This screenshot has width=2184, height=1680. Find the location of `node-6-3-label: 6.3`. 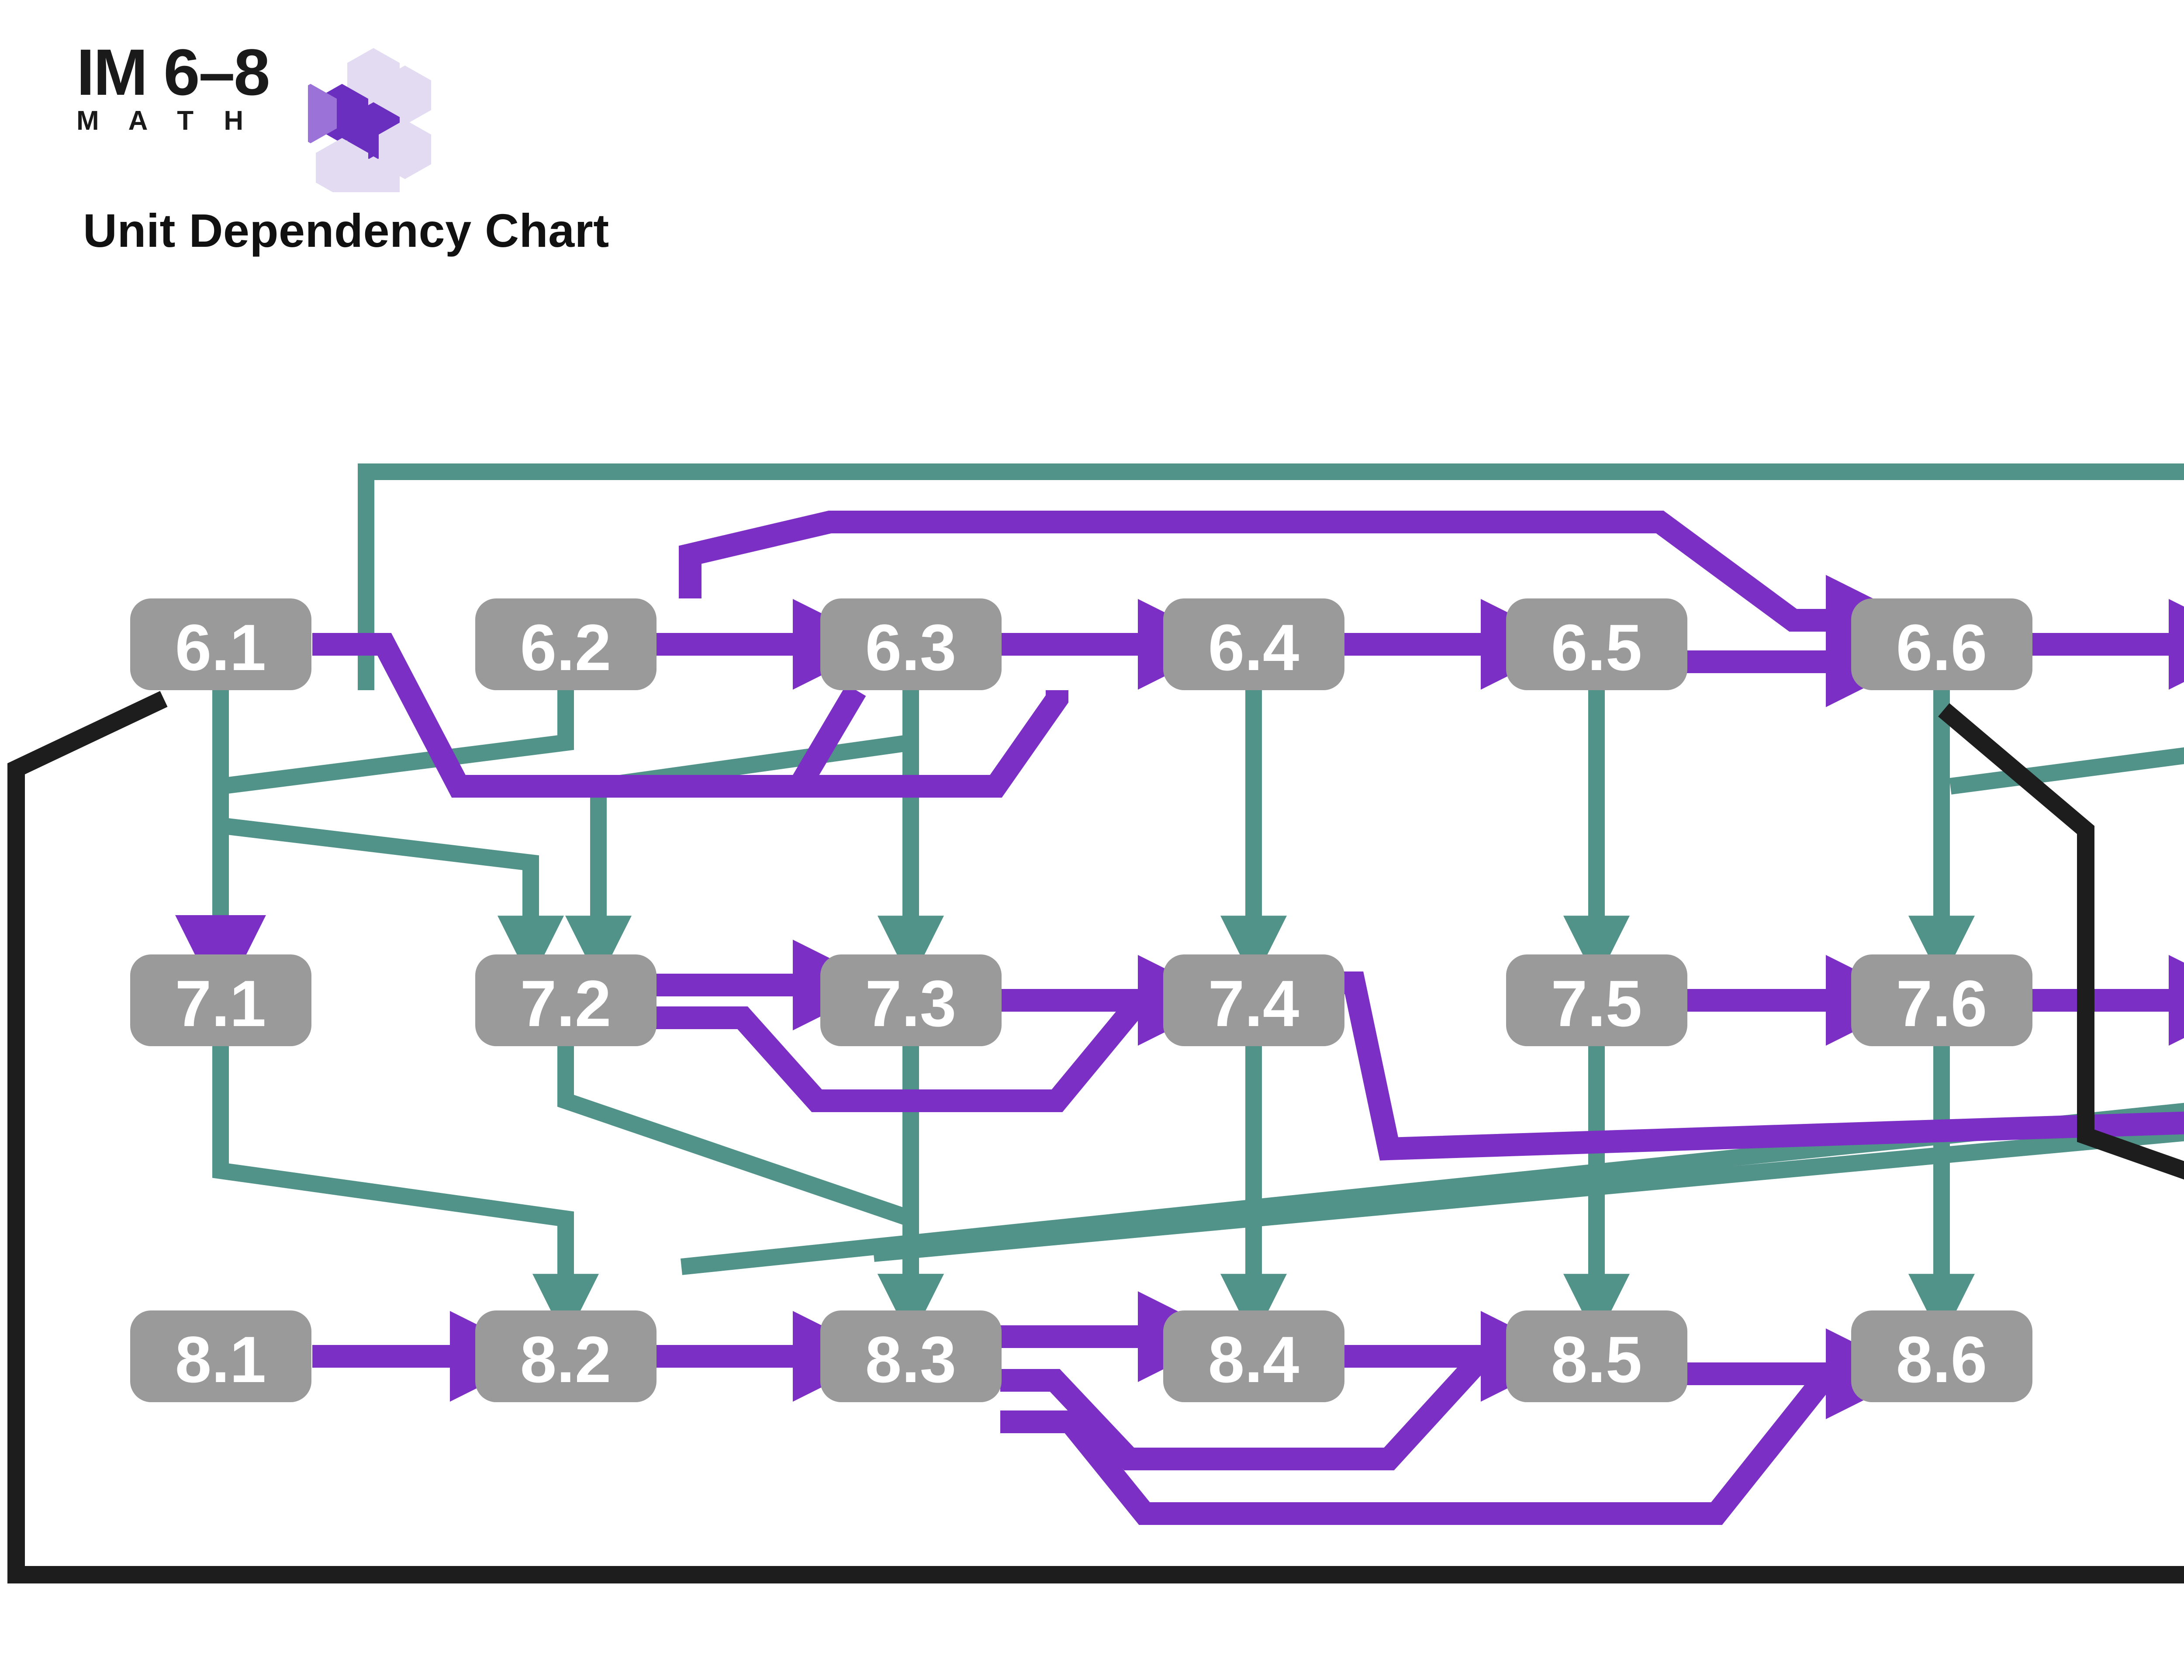

node-6-3-label: 6.3 is located at coordinates (911, 647).